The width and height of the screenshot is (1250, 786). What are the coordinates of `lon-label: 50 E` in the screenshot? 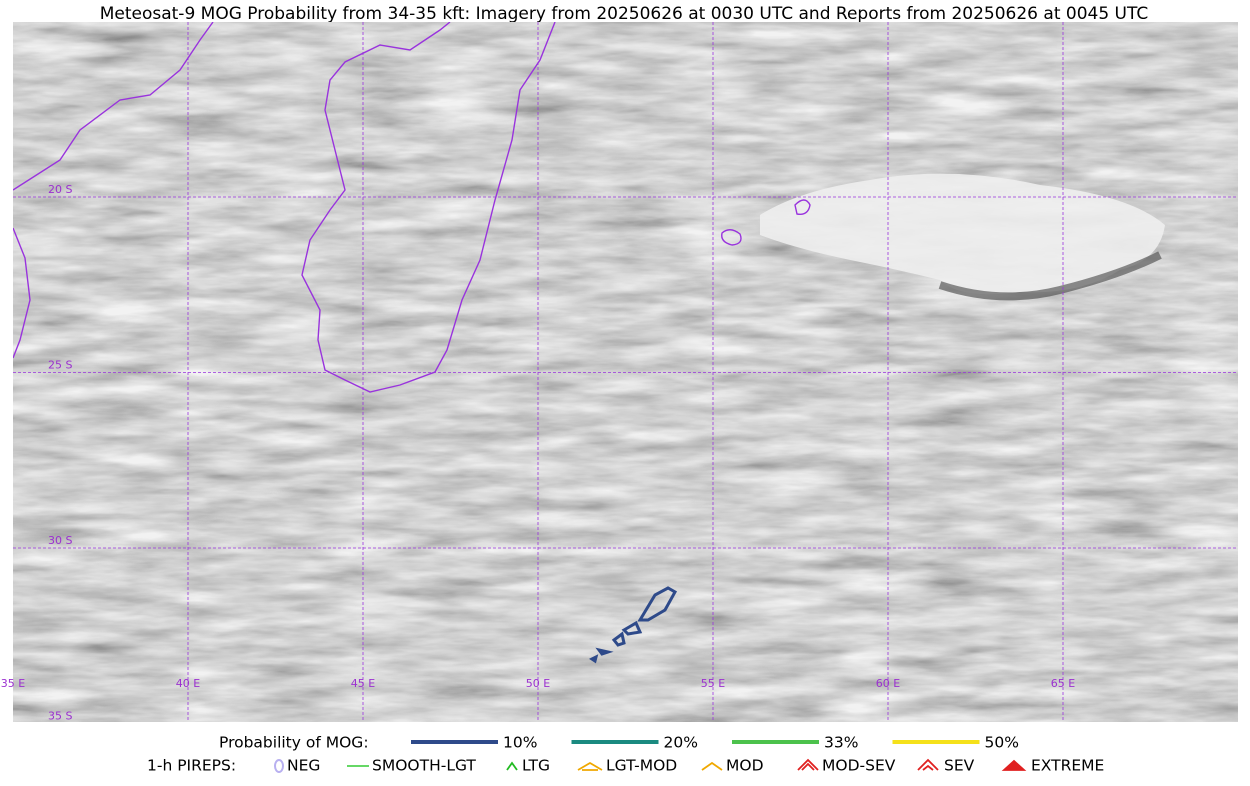 It's located at (538, 683).